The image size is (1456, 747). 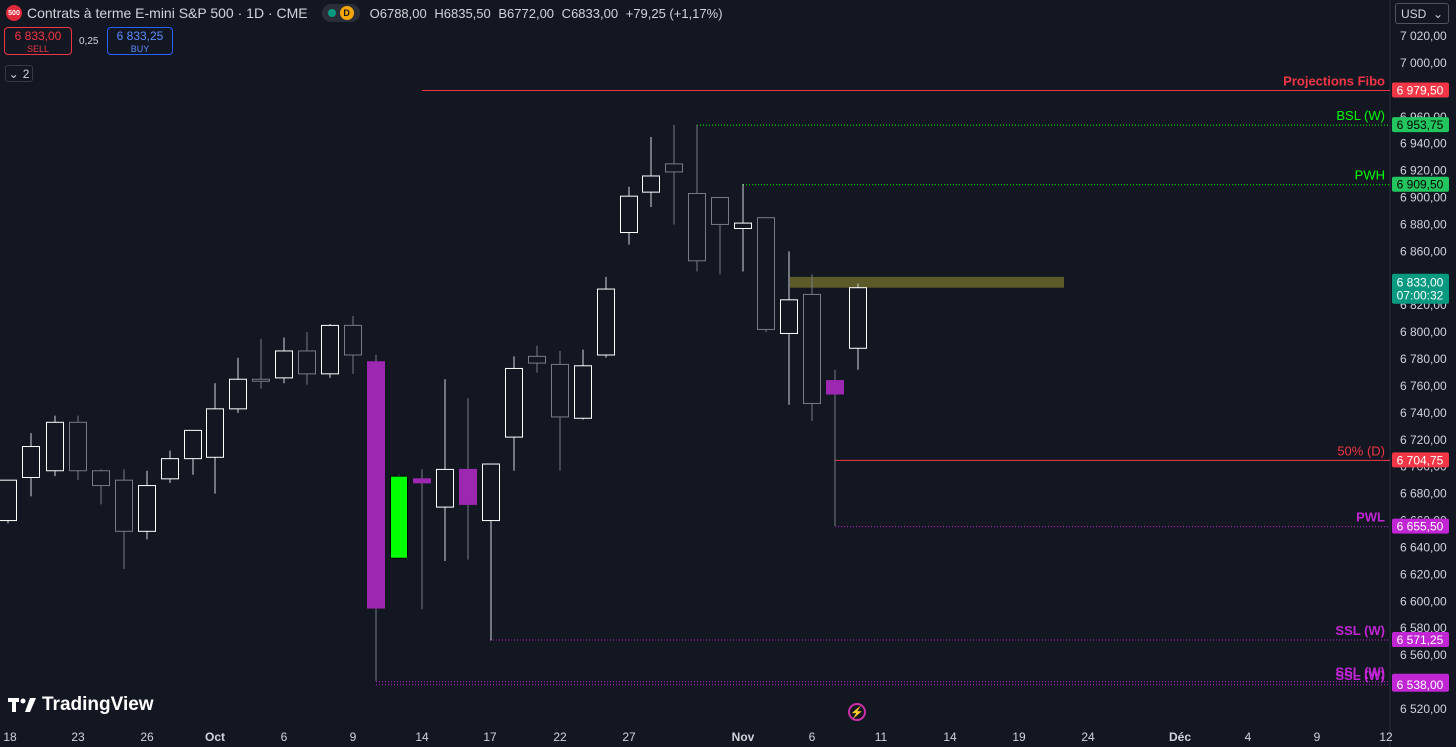 What do you see at coordinates (629, 737) in the screenshot?
I see `x-tick-label: 27` at bounding box center [629, 737].